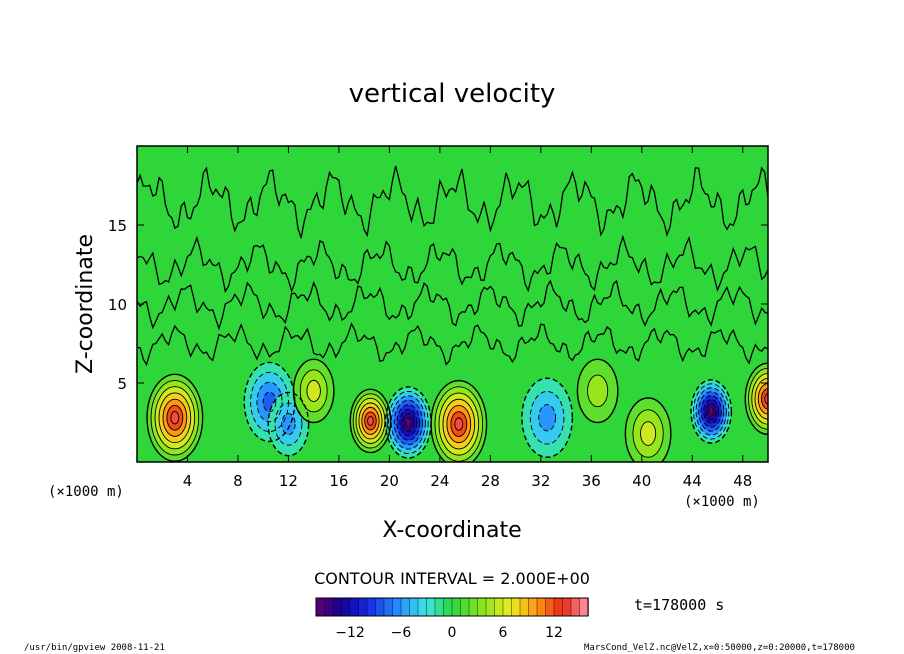  What do you see at coordinates (389, 481) in the screenshot?
I see `x-tick-label: 20` at bounding box center [389, 481].